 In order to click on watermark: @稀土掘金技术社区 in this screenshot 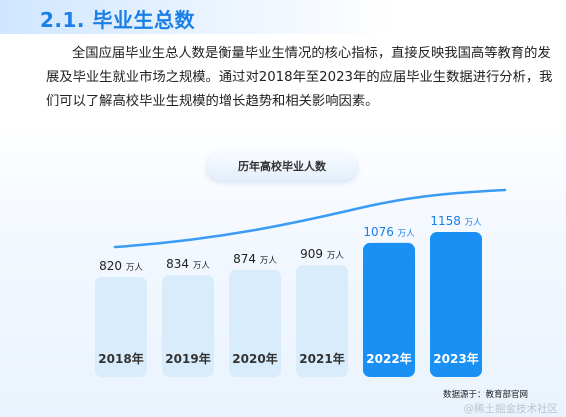, I will do `click(511, 409)`.